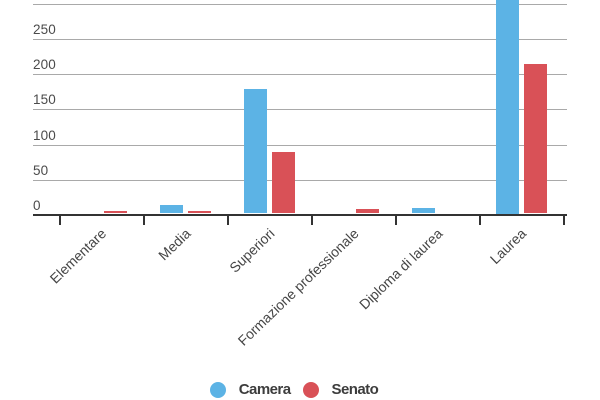 The width and height of the screenshot is (600, 400). Describe the element at coordinates (217, 389) in the screenshot. I see `legend-dot-camera` at that location.